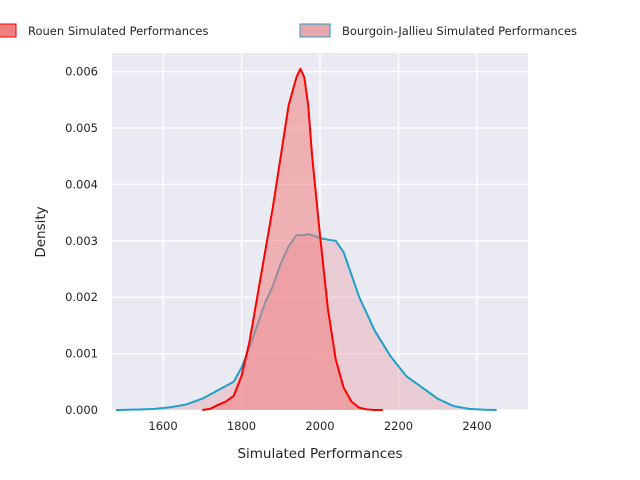 The height and width of the screenshot is (480, 640). Describe the element at coordinates (81, 354) in the screenshot. I see `y-tick-label: 0.001` at that location.